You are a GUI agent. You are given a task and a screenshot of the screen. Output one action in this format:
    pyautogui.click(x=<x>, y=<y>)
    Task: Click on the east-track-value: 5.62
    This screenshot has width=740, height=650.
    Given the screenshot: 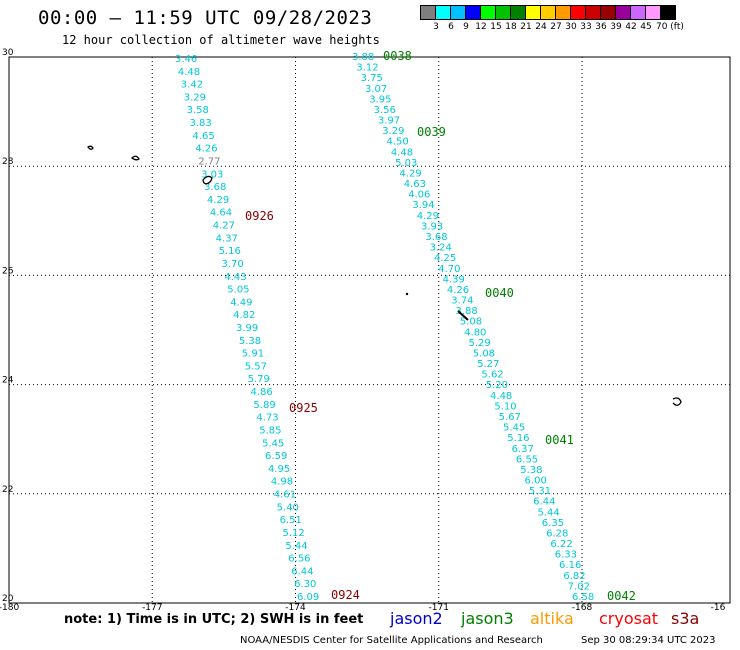 What is the action you would take?
    pyautogui.click(x=492, y=375)
    